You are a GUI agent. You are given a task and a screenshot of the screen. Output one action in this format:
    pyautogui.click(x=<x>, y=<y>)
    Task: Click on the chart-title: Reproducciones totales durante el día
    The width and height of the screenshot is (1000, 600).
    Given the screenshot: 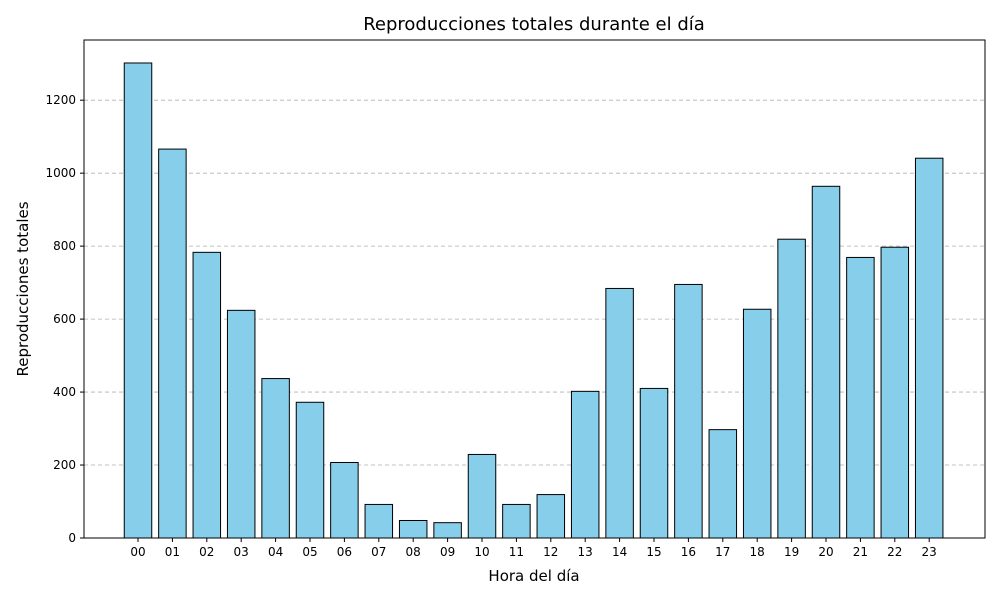 What is the action you would take?
    pyautogui.click(x=534, y=24)
    